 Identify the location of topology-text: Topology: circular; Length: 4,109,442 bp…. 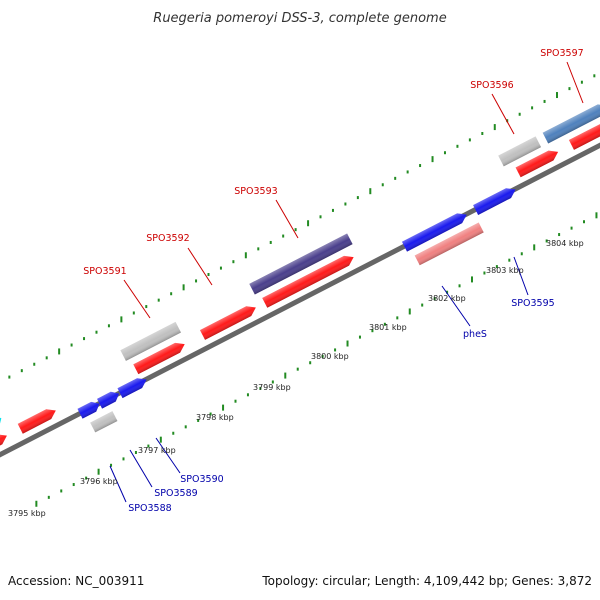
(427, 581).